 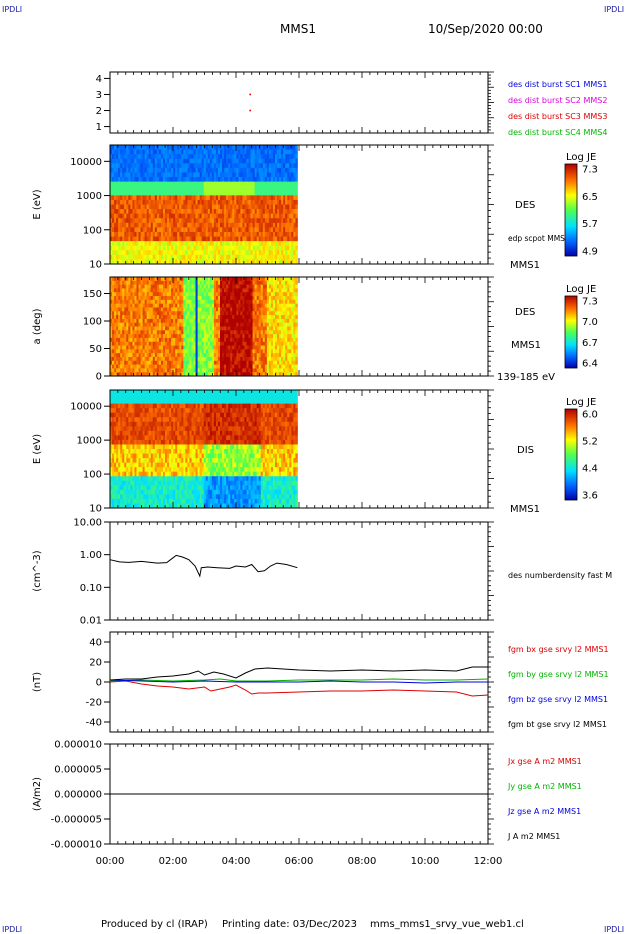 What do you see at coordinates (590, 496) in the screenshot?
I see `colorbar-tick-label: 3.6` at bounding box center [590, 496].